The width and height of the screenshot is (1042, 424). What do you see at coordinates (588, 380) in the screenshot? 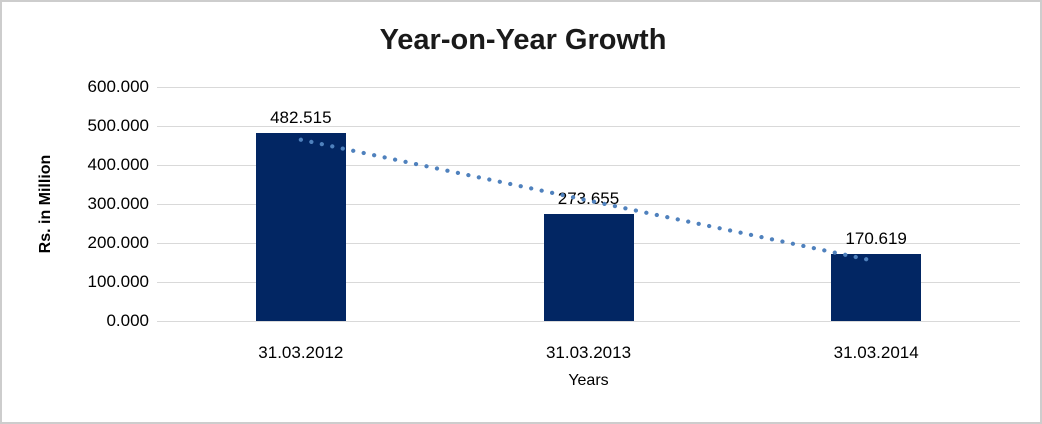
I see `x-axis-title: Years` at bounding box center [588, 380].